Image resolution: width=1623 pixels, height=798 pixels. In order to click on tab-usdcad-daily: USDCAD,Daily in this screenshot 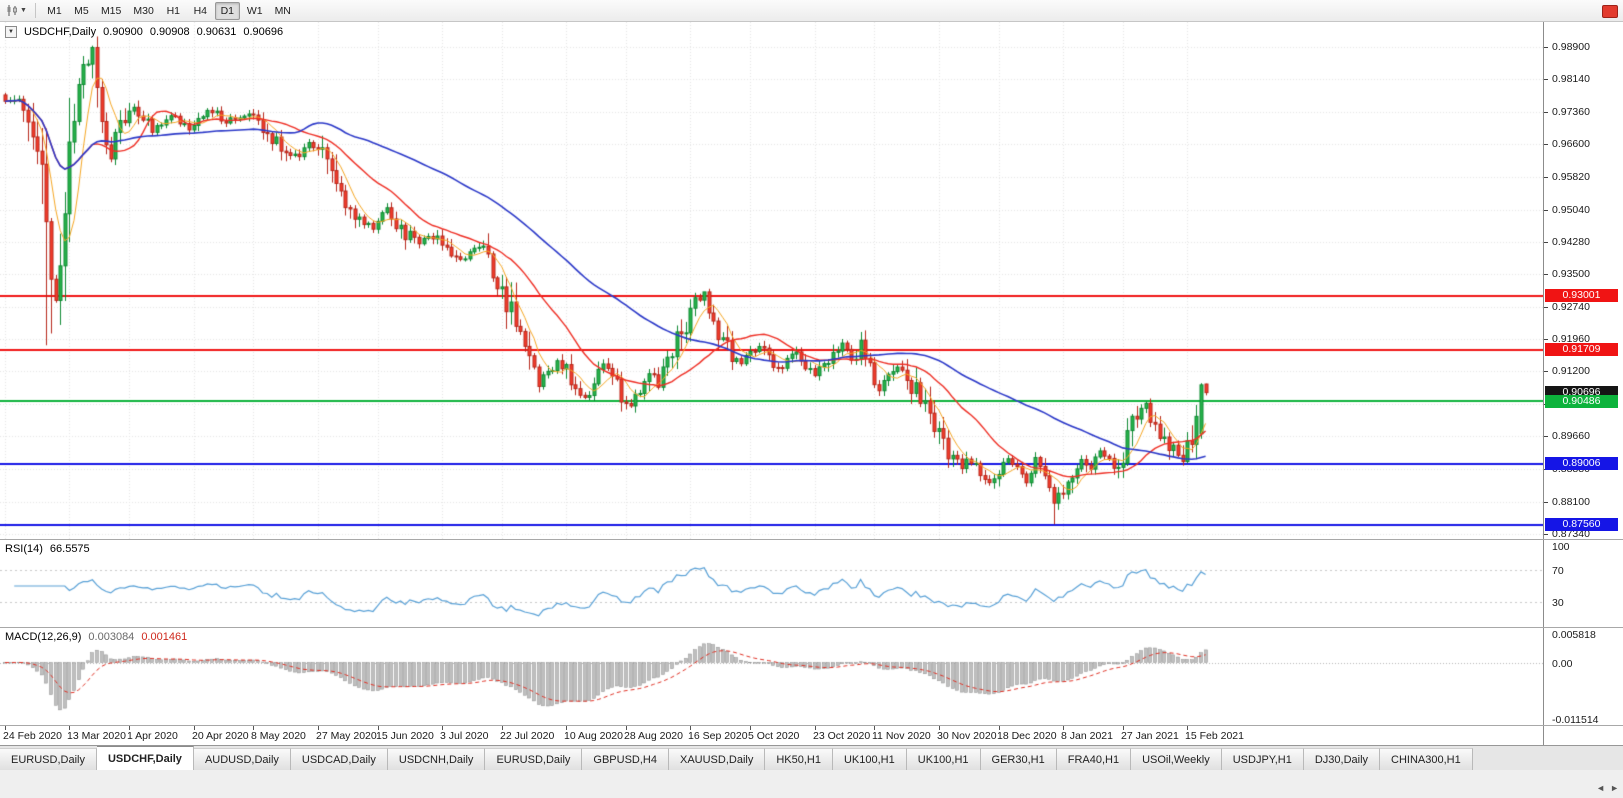, I will do `click(339, 759)`.